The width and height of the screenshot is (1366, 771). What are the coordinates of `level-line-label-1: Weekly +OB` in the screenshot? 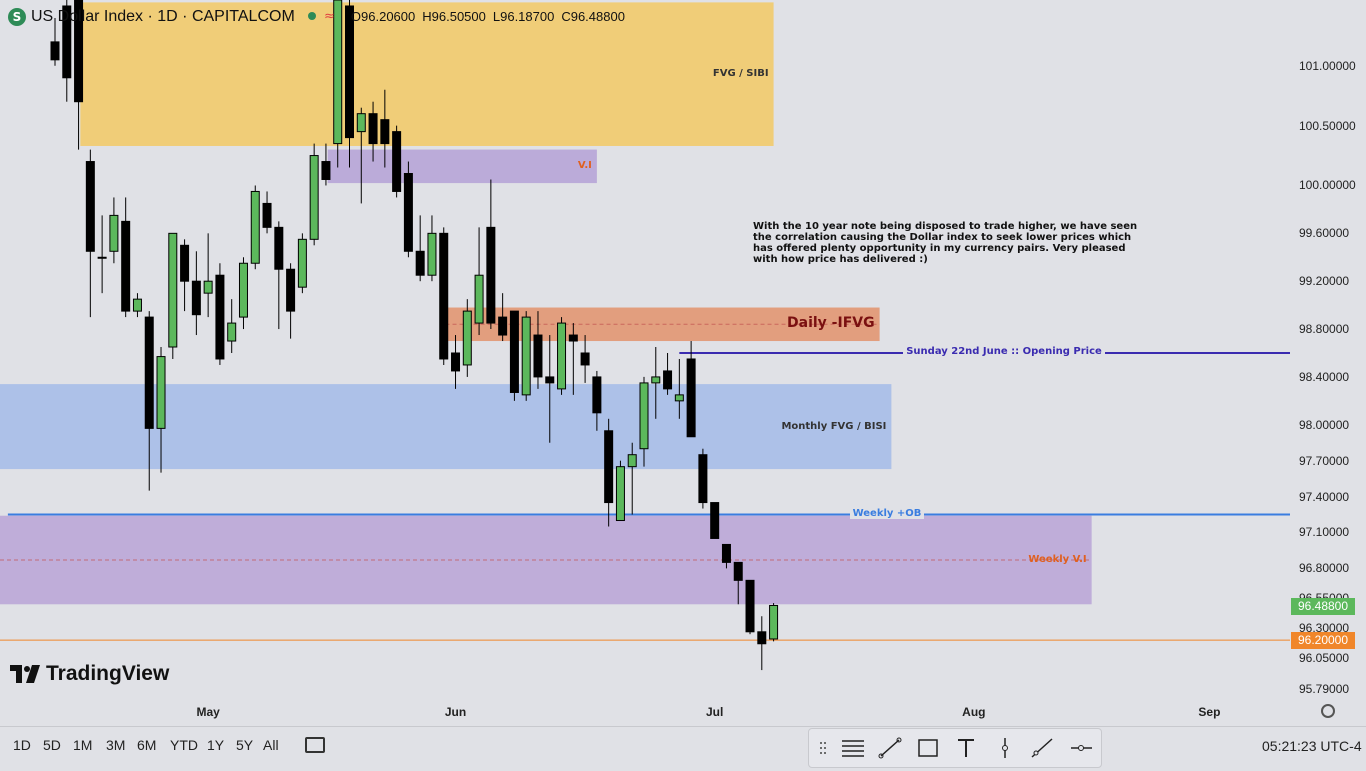 It's located at (887, 513).